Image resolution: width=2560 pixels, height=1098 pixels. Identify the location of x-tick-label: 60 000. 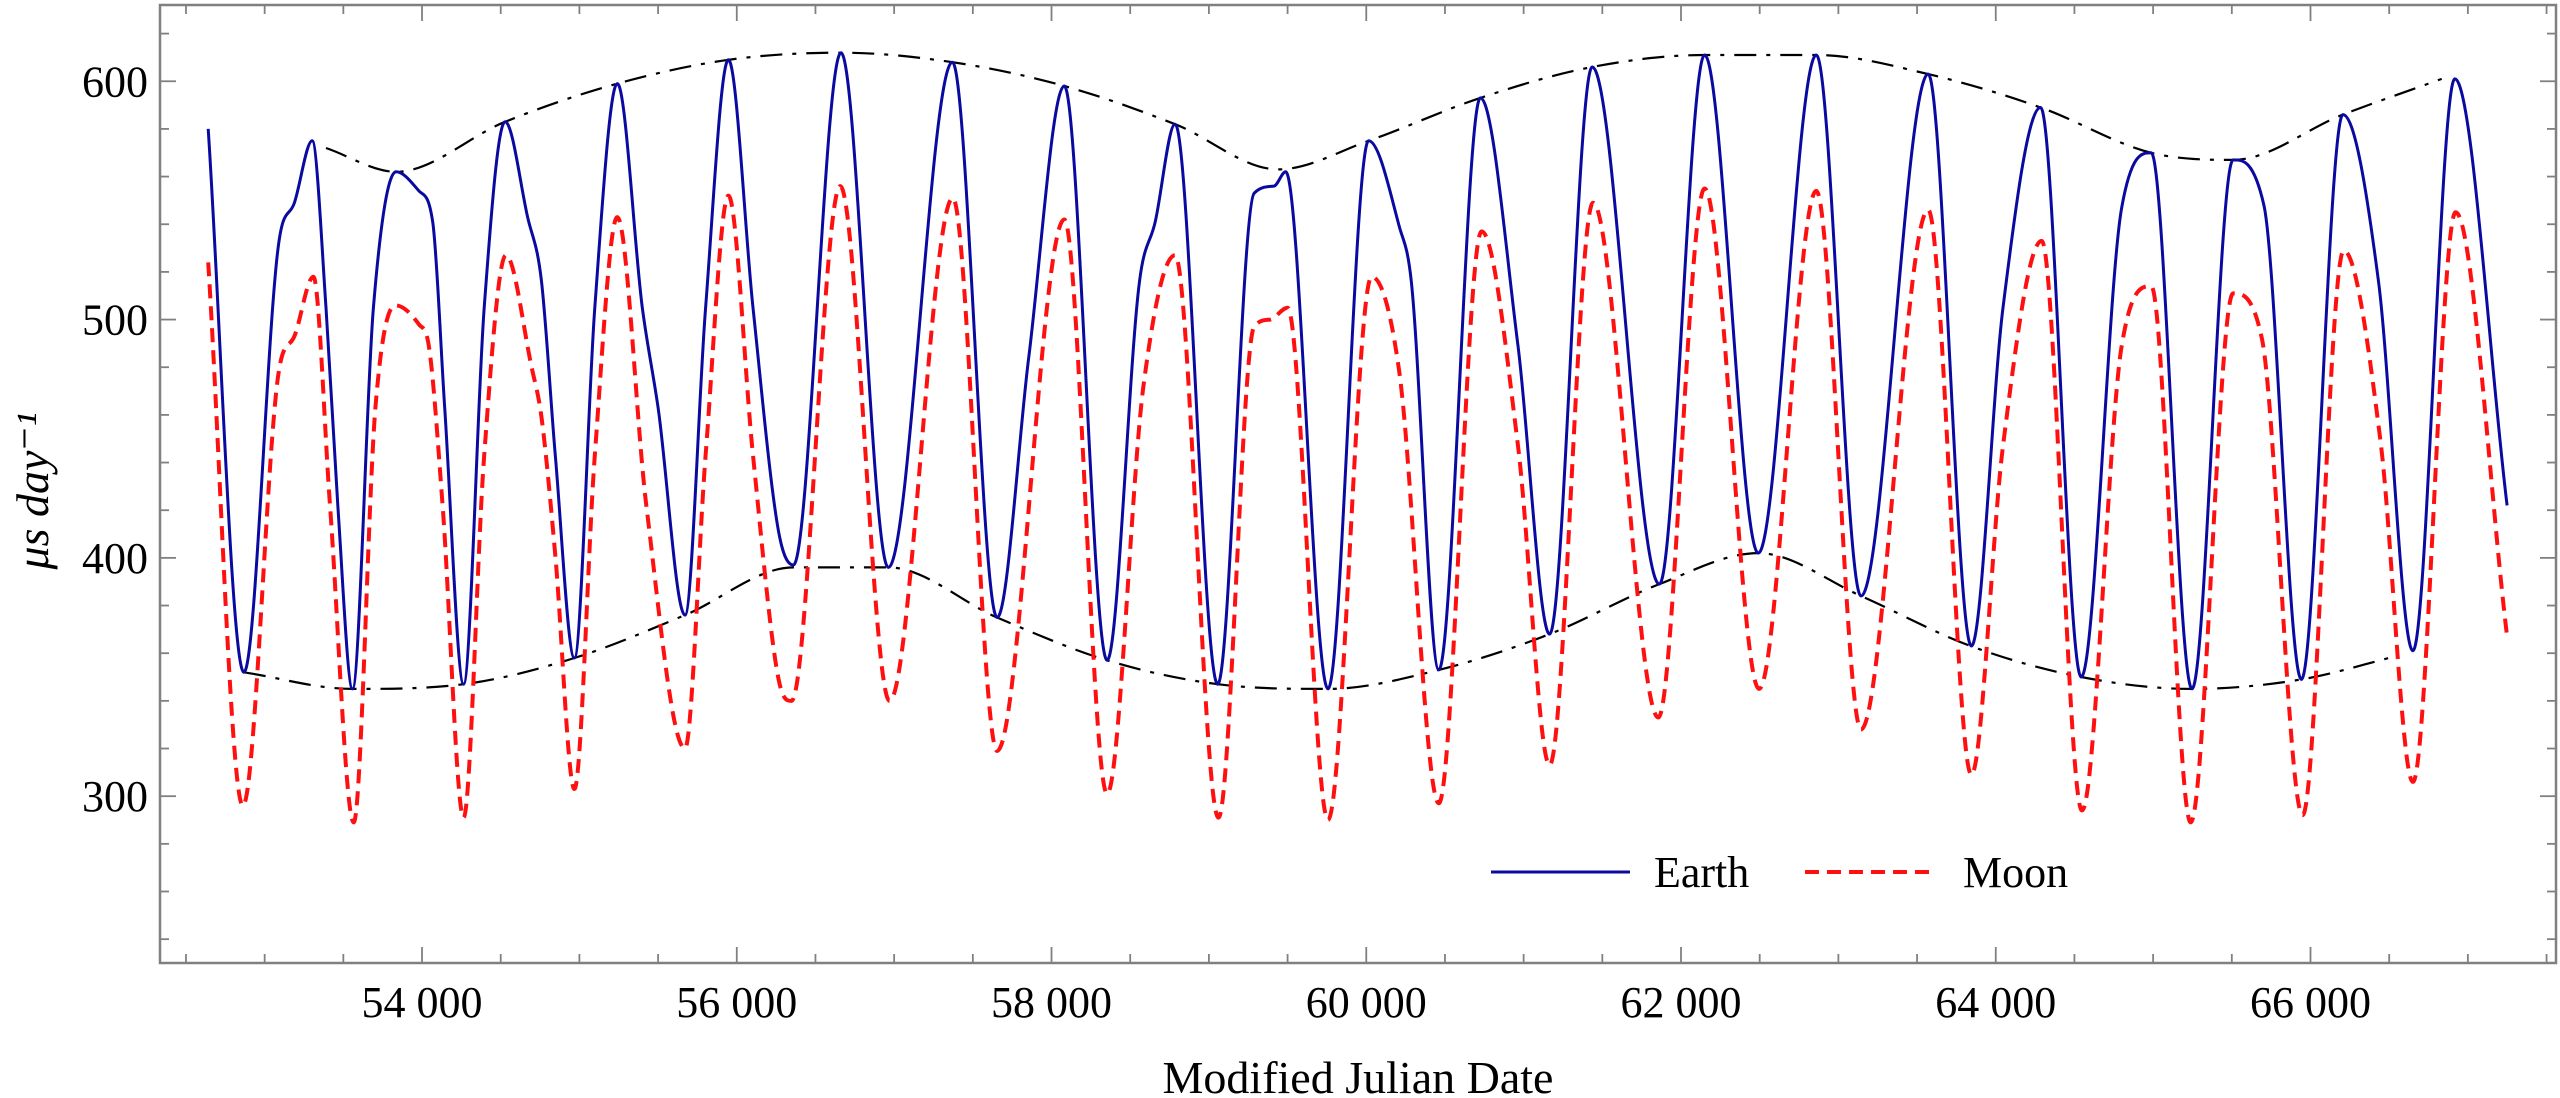
(1366, 1002).